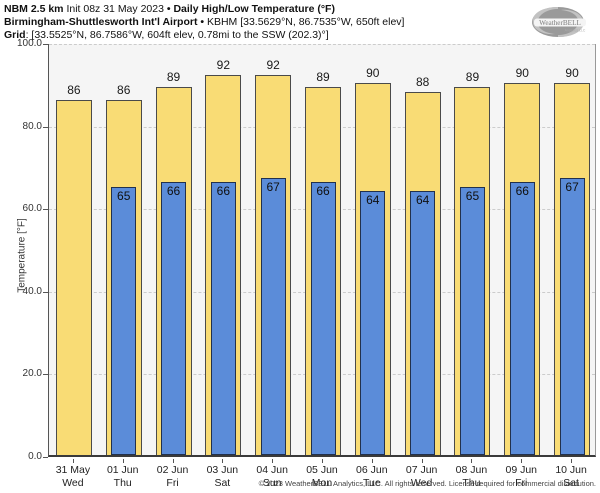 This screenshot has height=493, width=600. Describe the element at coordinates (272, 483) in the screenshot. I see `x-label-day: Sun` at that location.